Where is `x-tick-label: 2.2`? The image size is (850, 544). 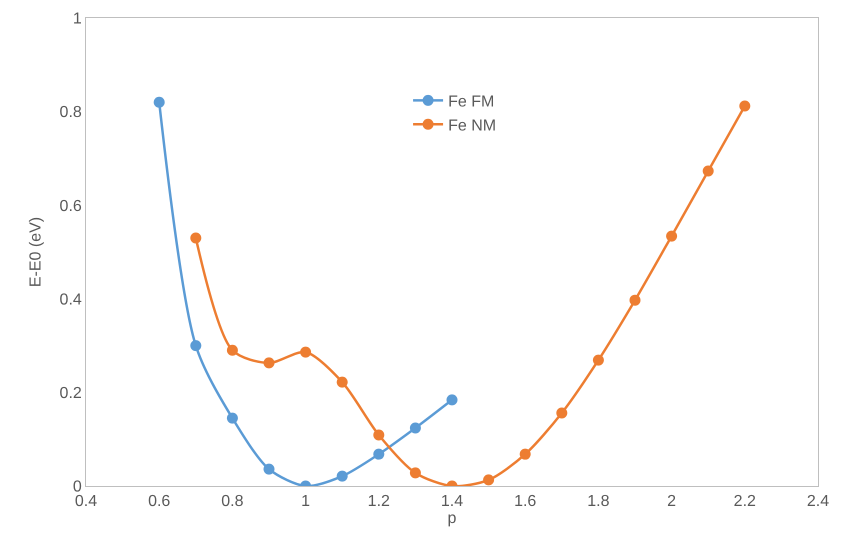
x-tick-label: 2.2 is located at coordinates (745, 501).